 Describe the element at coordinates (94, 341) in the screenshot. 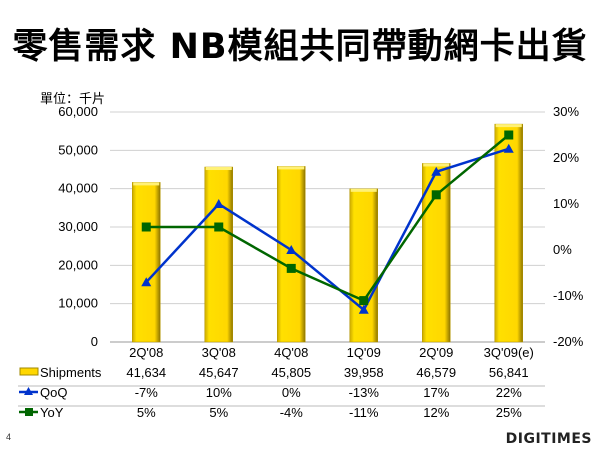

I see `left-axis-tick: 0` at that location.